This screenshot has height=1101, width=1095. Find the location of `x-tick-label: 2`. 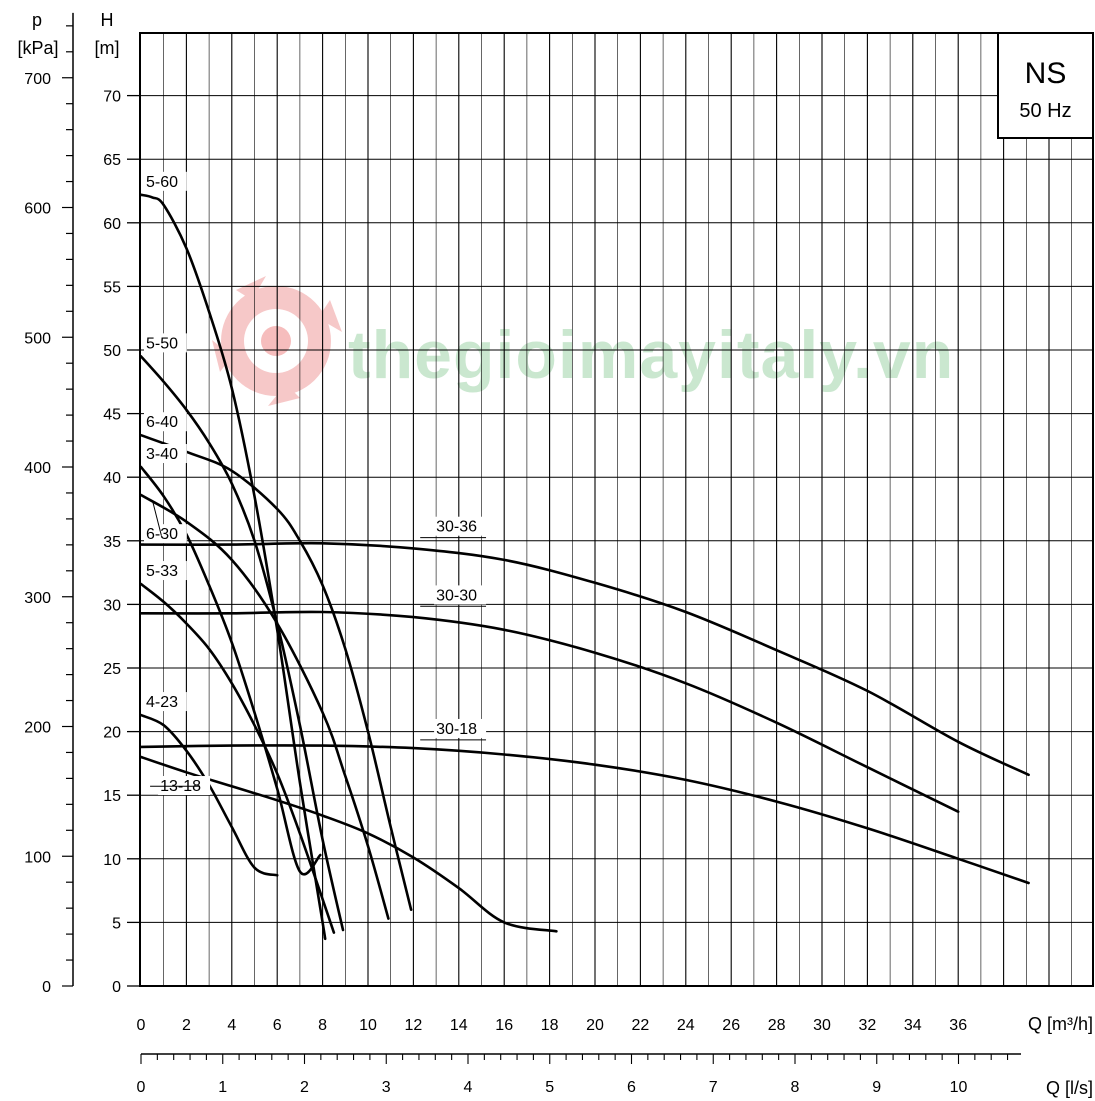

x-tick-label: 2 is located at coordinates (186, 1025).